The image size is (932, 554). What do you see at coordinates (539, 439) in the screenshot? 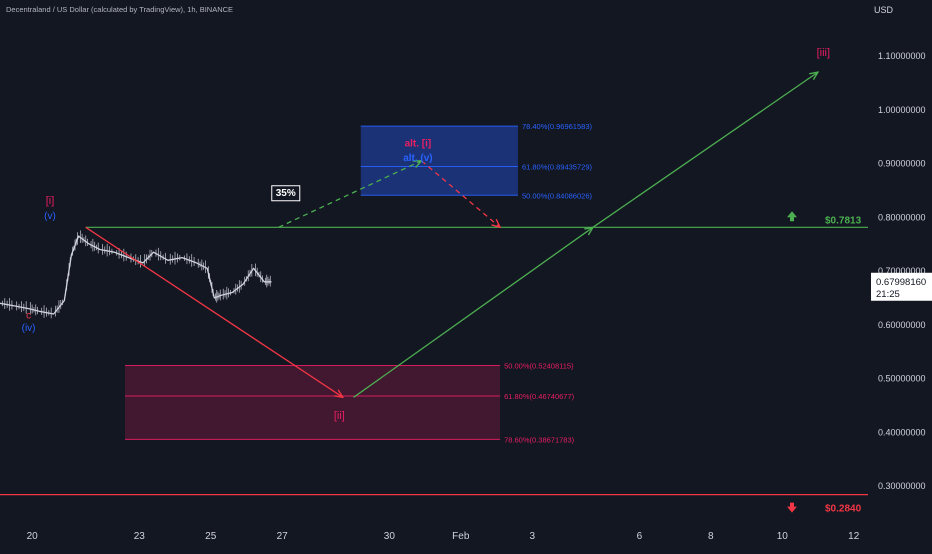
I see `fib-level-label: 78.60%(0.38671783)` at bounding box center [539, 439].